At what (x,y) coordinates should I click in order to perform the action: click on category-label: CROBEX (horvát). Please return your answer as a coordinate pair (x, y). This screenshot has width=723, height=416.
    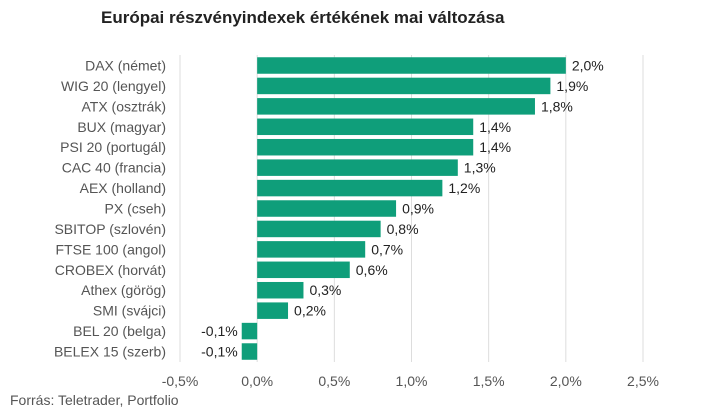
    Looking at the image, I should click on (110, 270).